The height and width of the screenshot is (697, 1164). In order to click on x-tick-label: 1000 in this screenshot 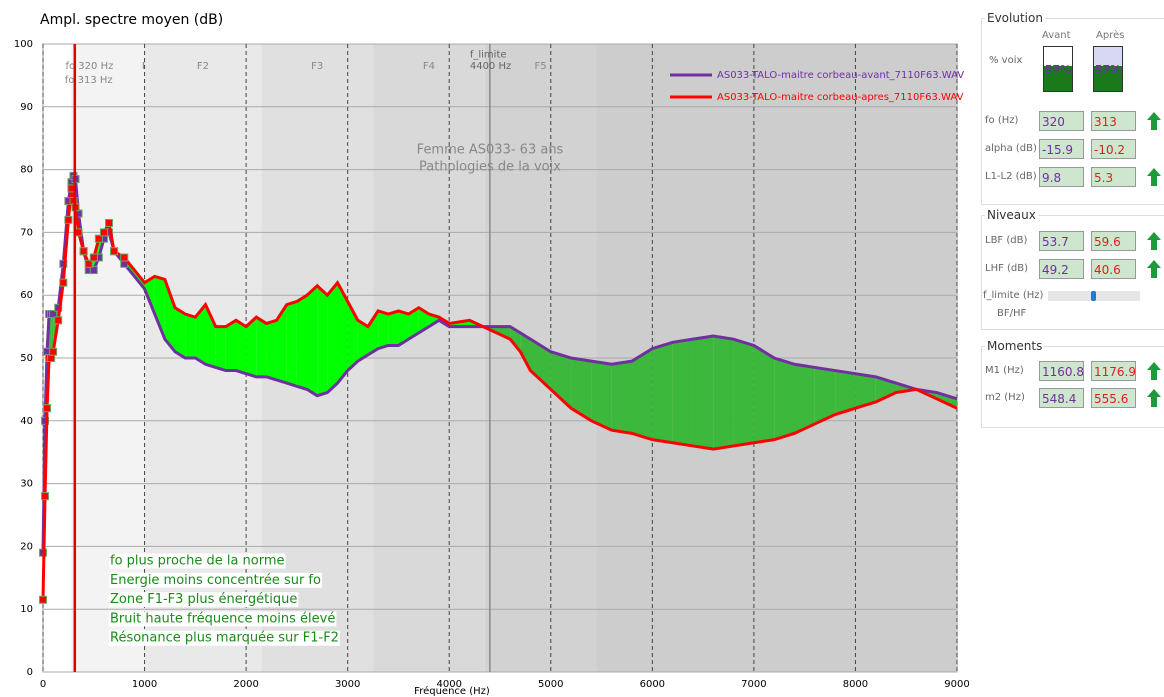, I will do `click(144, 684)`.